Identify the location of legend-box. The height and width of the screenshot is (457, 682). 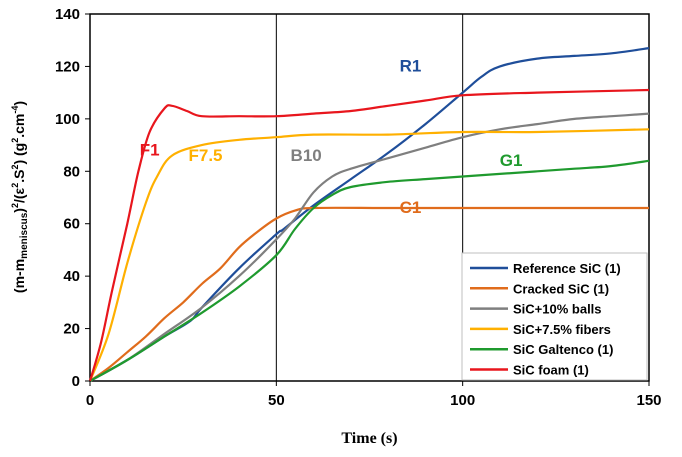
(554, 316).